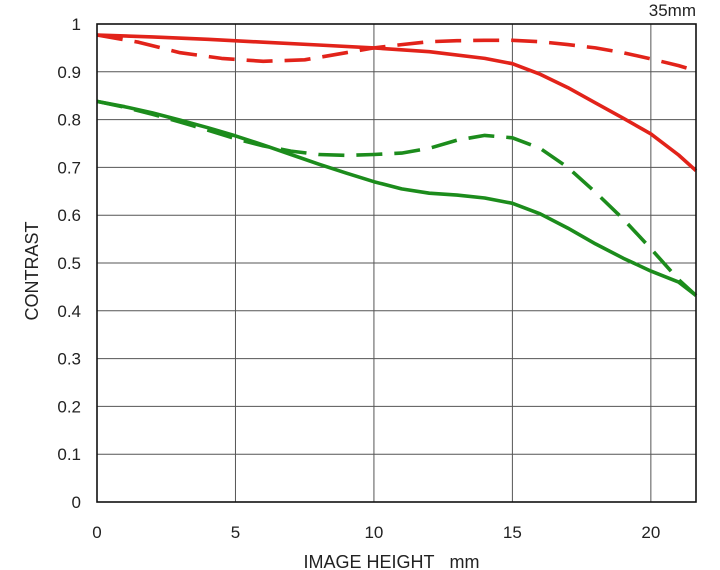  What do you see at coordinates (650, 532) in the screenshot?
I see `x-tick-label: 20` at bounding box center [650, 532].